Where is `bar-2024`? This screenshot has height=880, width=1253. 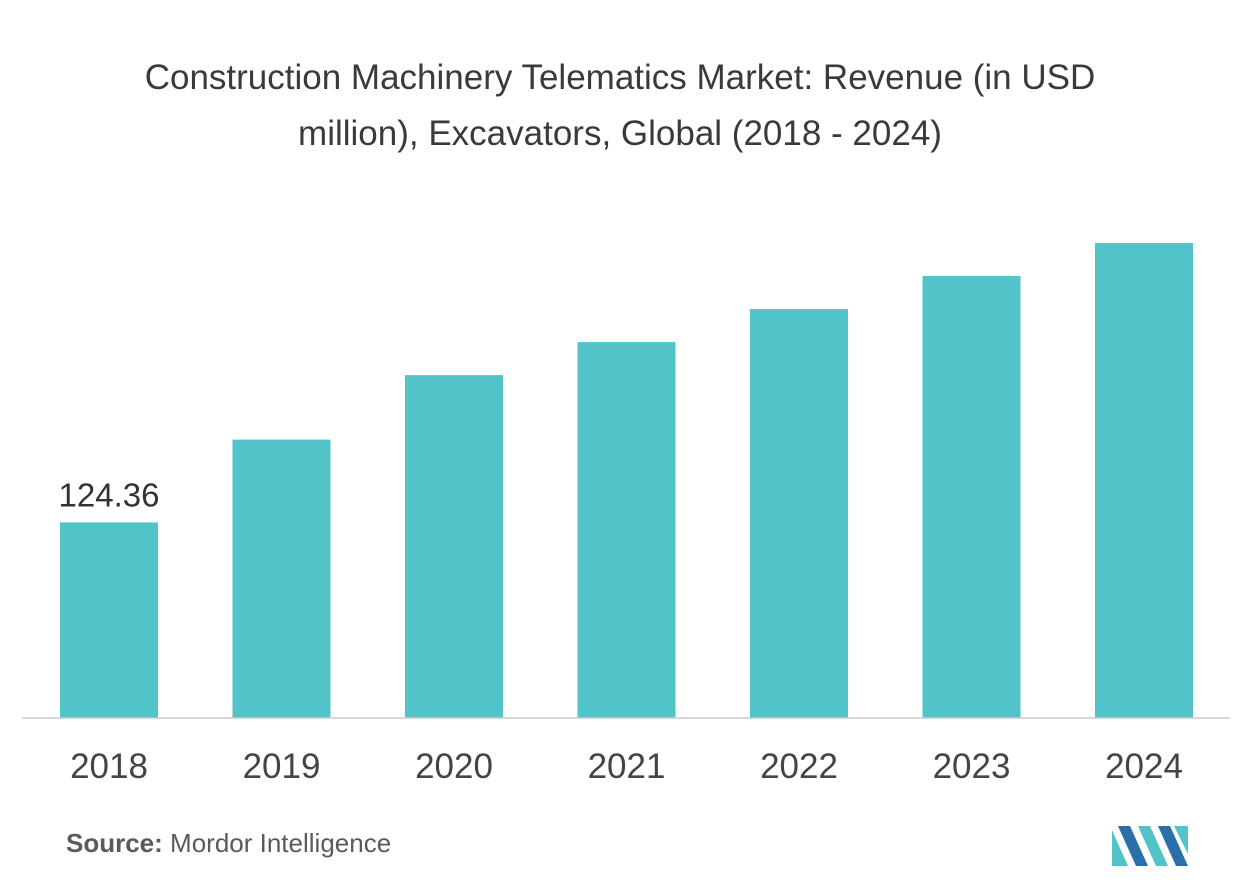 bar-2024 is located at coordinates (1144, 480).